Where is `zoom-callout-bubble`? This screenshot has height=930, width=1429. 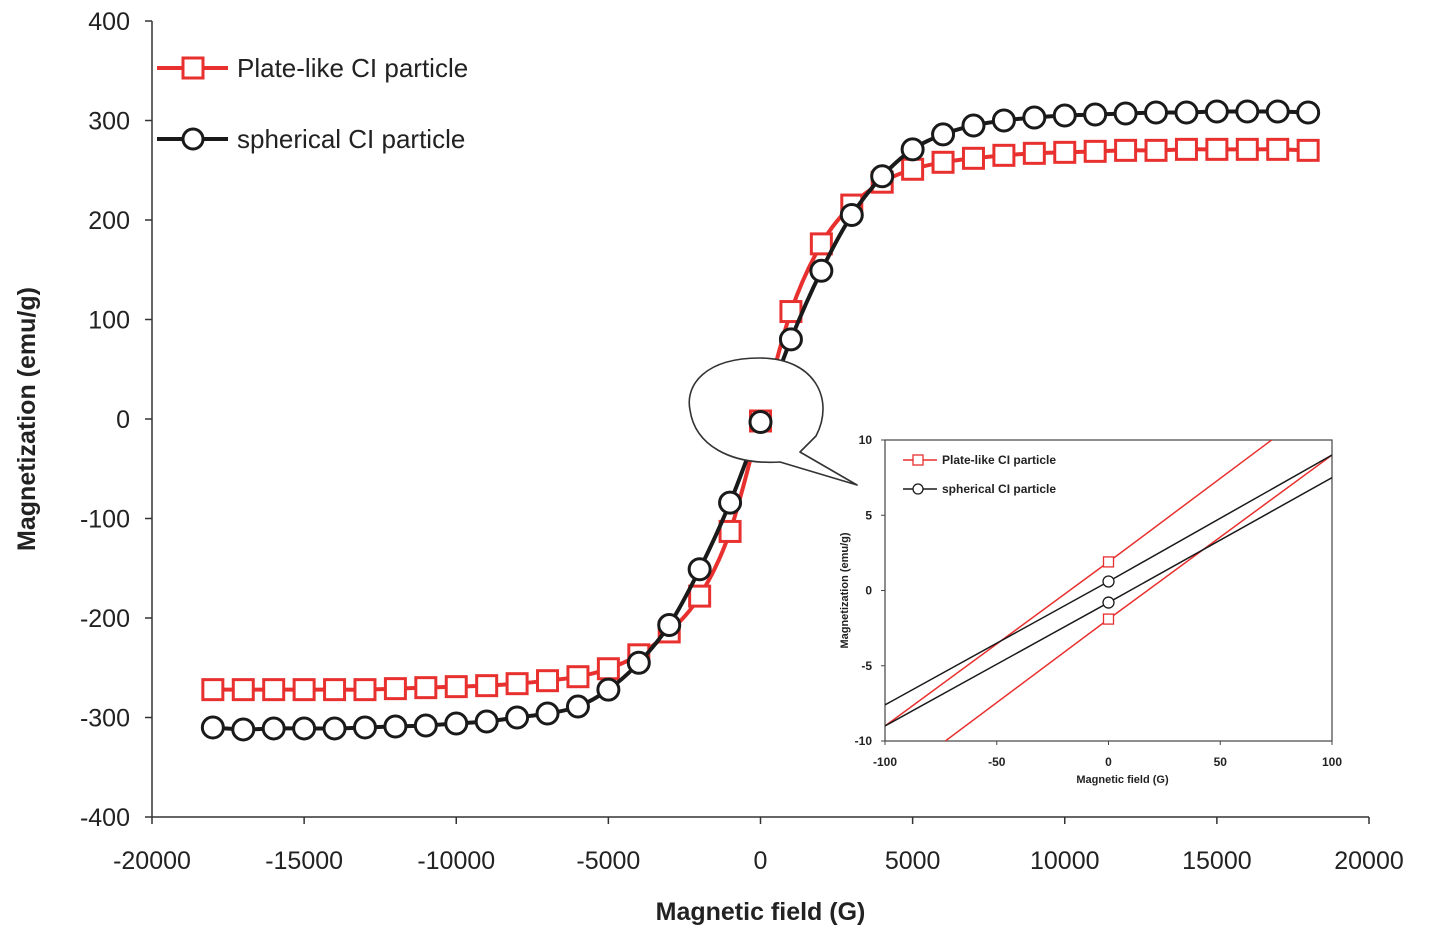 zoom-callout-bubble is located at coordinates (773, 421).